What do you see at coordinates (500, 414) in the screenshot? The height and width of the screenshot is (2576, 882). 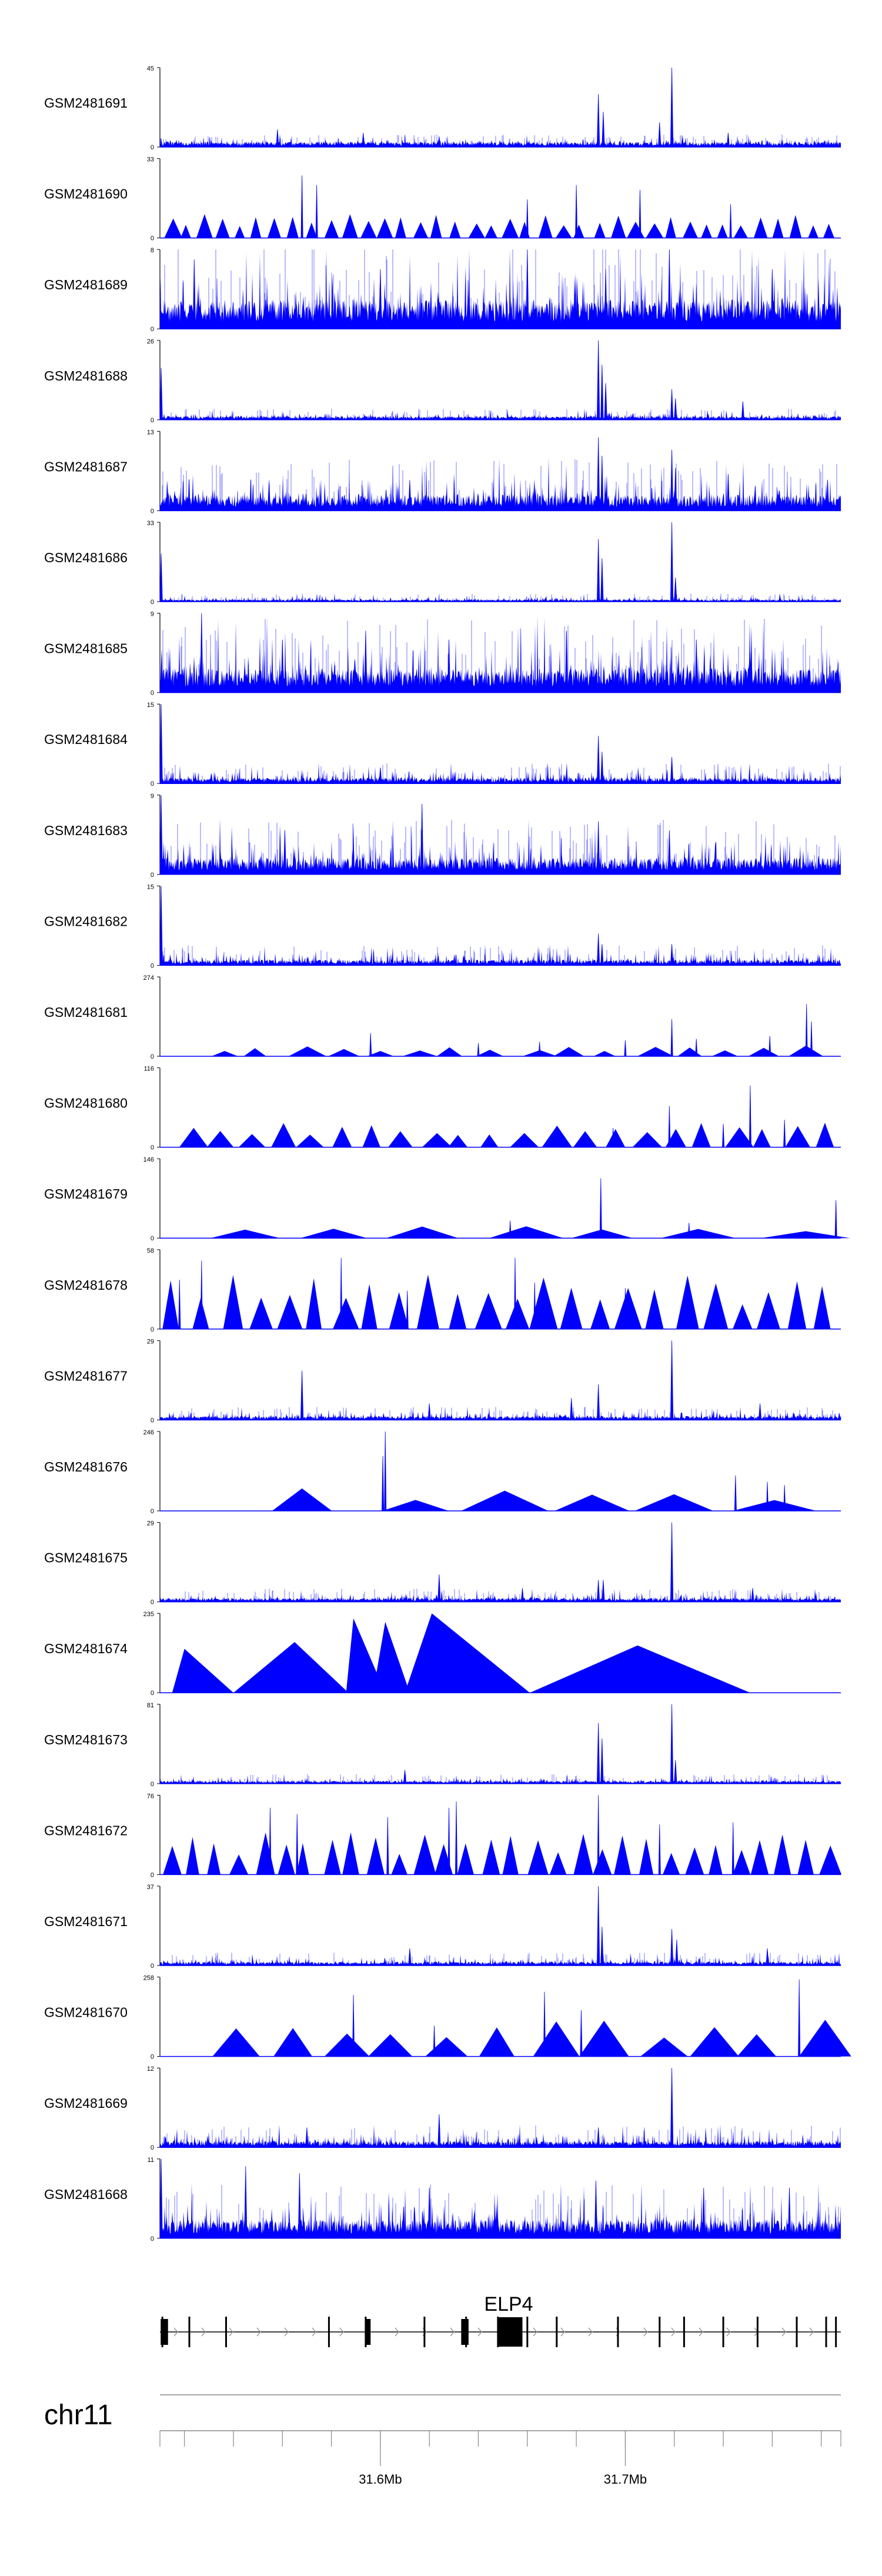 I see `coverage-area` at bounding box center [500, 414].